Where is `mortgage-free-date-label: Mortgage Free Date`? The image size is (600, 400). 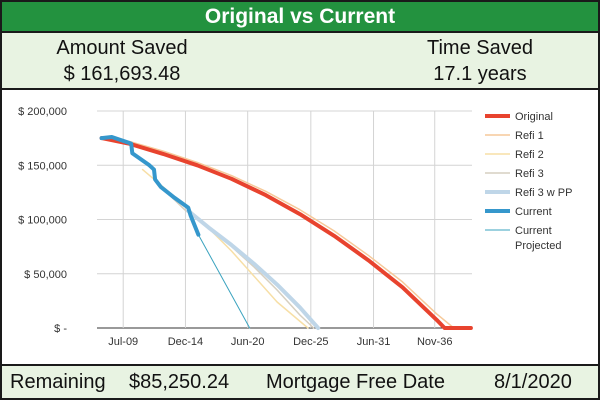 mortgage-free-date-label: Mortgage Free Date is located at coordinates (355, 382).